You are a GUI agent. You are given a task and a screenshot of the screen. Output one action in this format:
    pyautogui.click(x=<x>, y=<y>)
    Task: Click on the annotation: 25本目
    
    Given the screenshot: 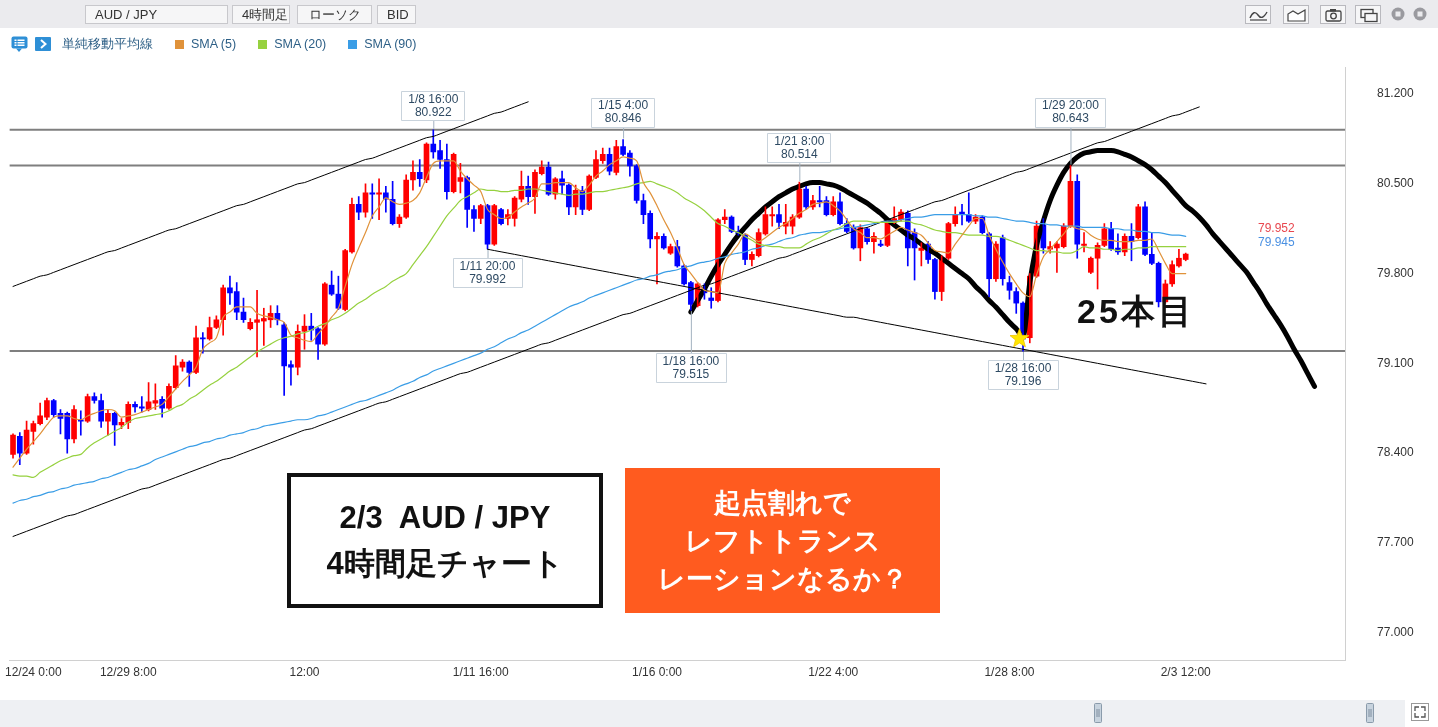 What is the action you would take?
    pyautogui.click(x=1136, y=311)
    